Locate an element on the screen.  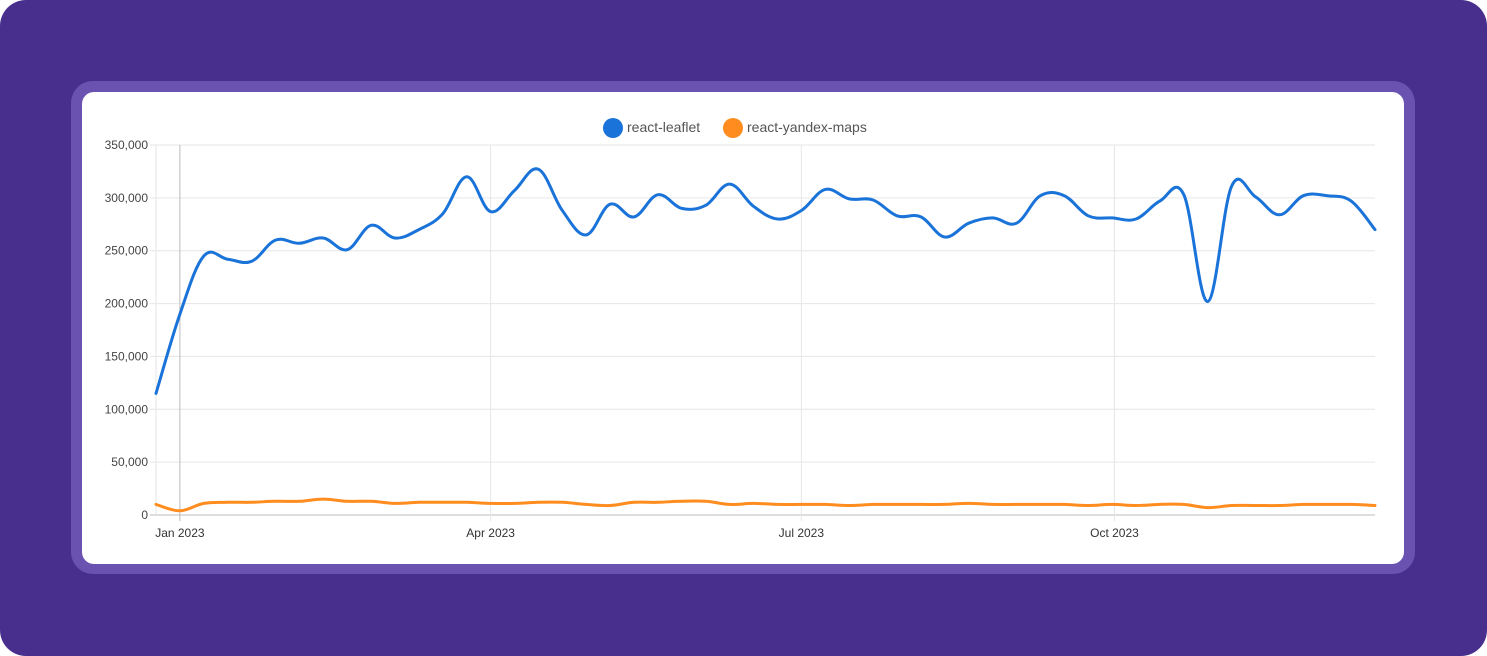
x-tick-label: Apr 2023 is located at coordinates (490, 533).